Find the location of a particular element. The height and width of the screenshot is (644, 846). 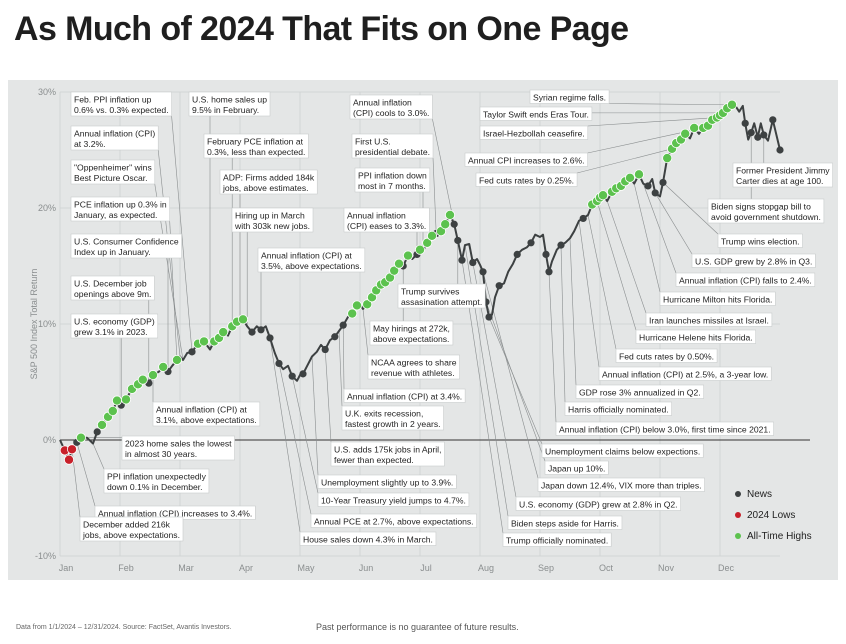

annotation-text: jobs, above expectations. is located at coordinates (131, 535).